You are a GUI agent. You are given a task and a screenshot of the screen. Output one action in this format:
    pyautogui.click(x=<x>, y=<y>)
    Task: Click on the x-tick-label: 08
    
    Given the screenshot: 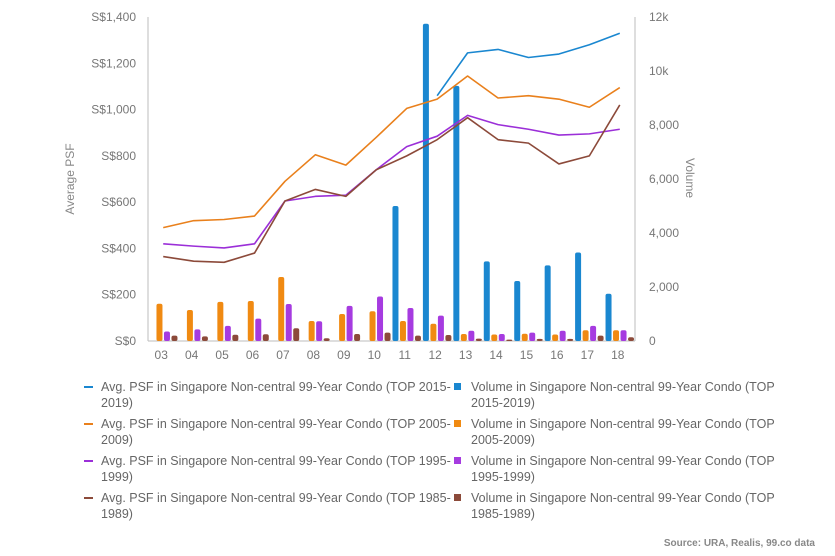 What is the action you would take?
    pyautogui.click(x=314, y=355)
    